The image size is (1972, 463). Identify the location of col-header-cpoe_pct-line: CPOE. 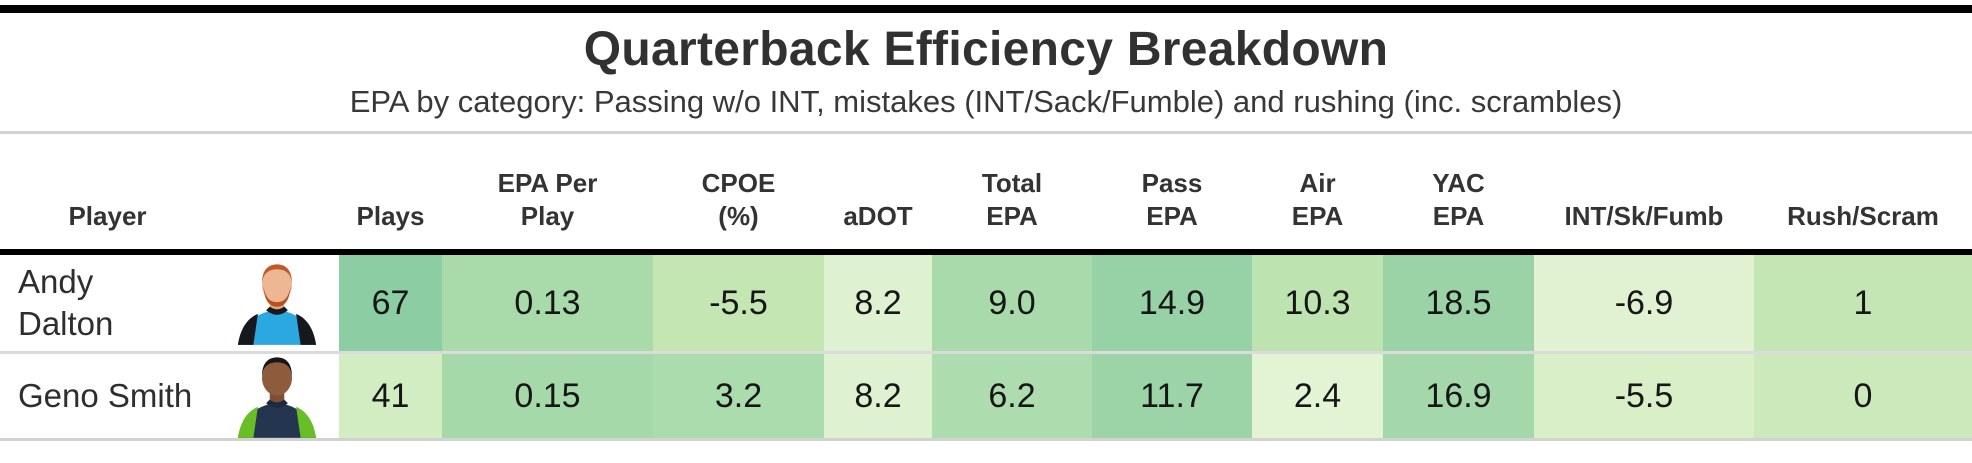
(738, 183).